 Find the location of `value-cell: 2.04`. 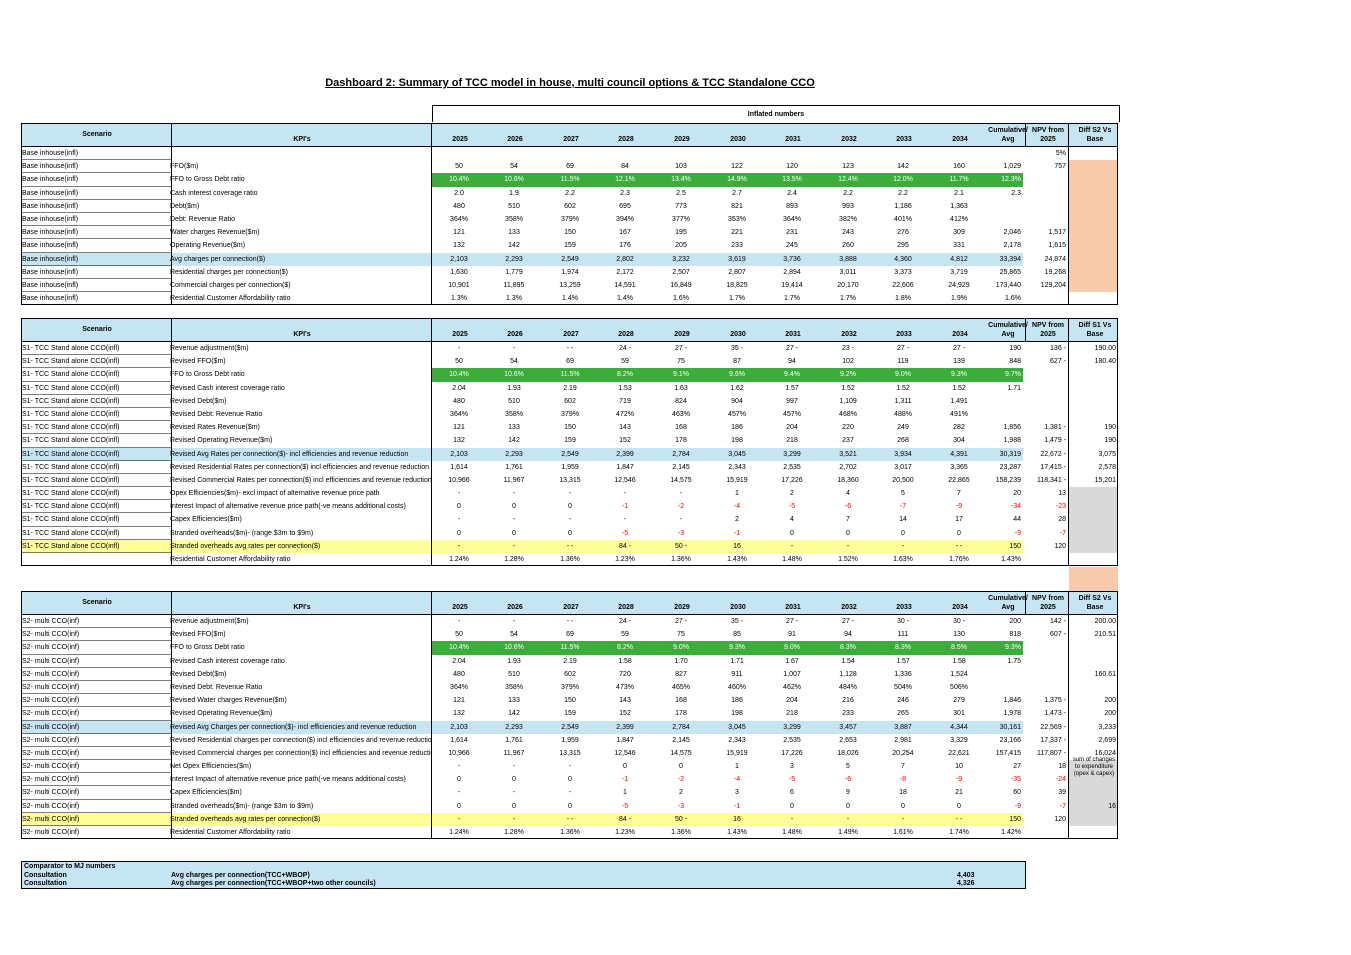

value-cell: 2.04 is located at coordinates (459, 388).